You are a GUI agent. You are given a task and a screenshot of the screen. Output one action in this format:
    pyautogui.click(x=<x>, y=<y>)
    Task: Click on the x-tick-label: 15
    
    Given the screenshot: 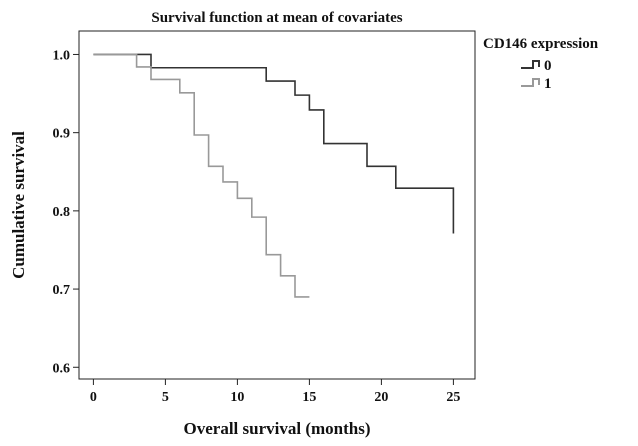 What is the action you would take?
    pyautogui.click(x=309, y=397)
    